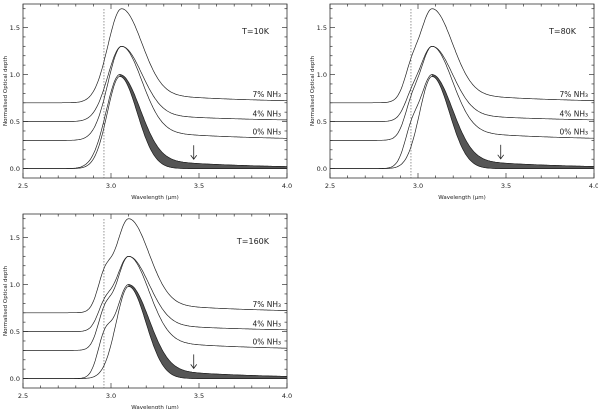 This screenshot has width=598, height=414. I want to click on temperature-label: T=160K, so click(253, 241).